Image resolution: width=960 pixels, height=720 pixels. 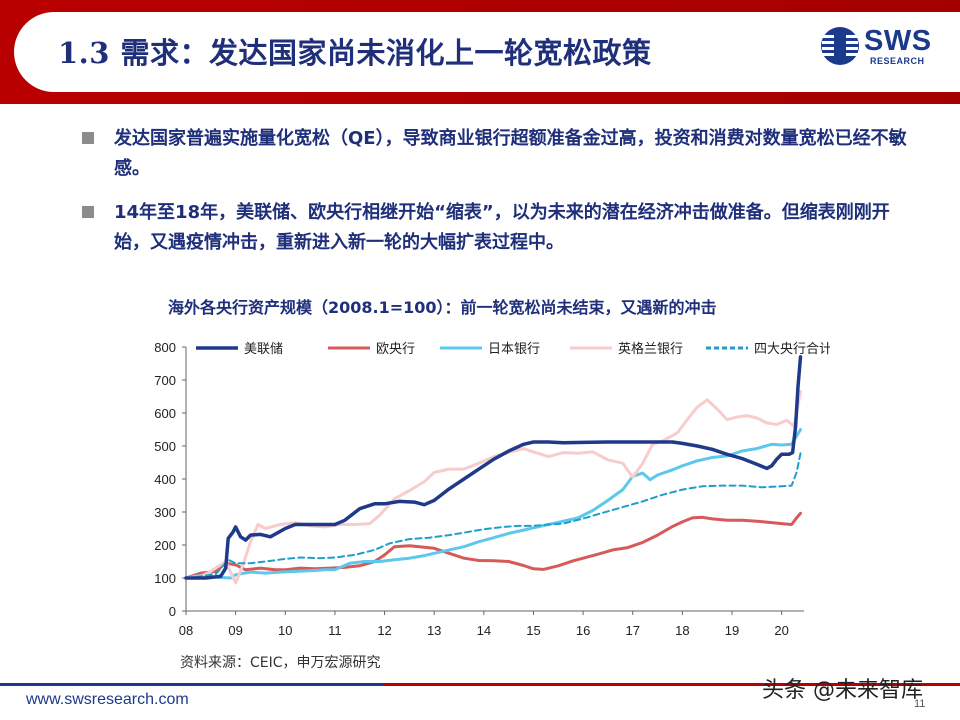 I want to click on legend-label: 日本银行, so click(x=514, y=349).